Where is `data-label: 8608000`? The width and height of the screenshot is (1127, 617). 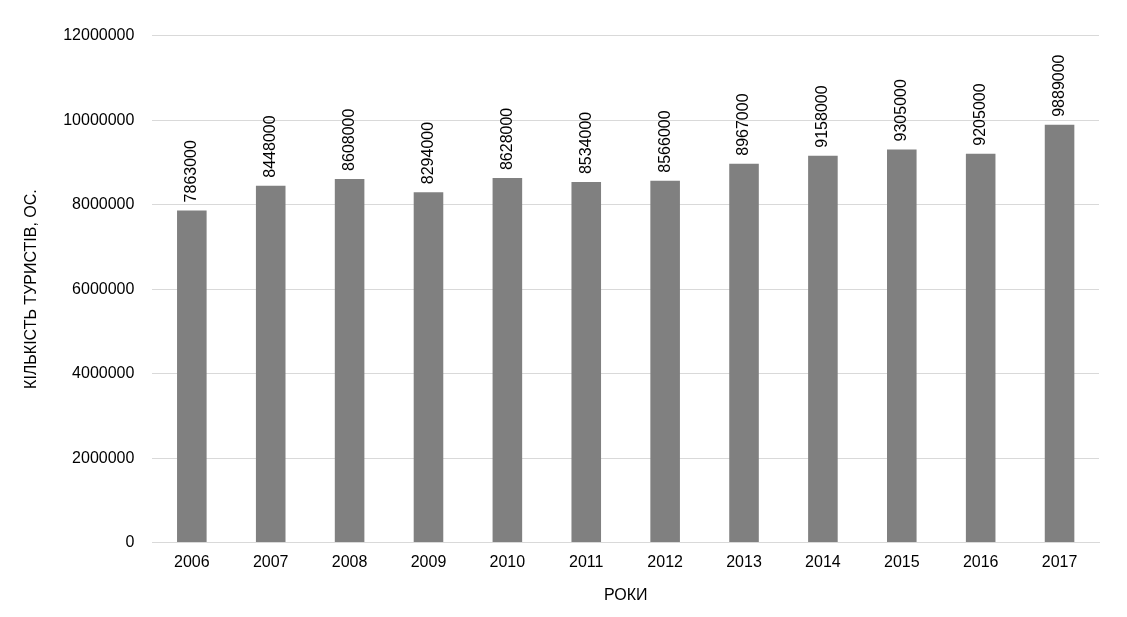
data-label: 8608000 is located at coordinates (348, 139).